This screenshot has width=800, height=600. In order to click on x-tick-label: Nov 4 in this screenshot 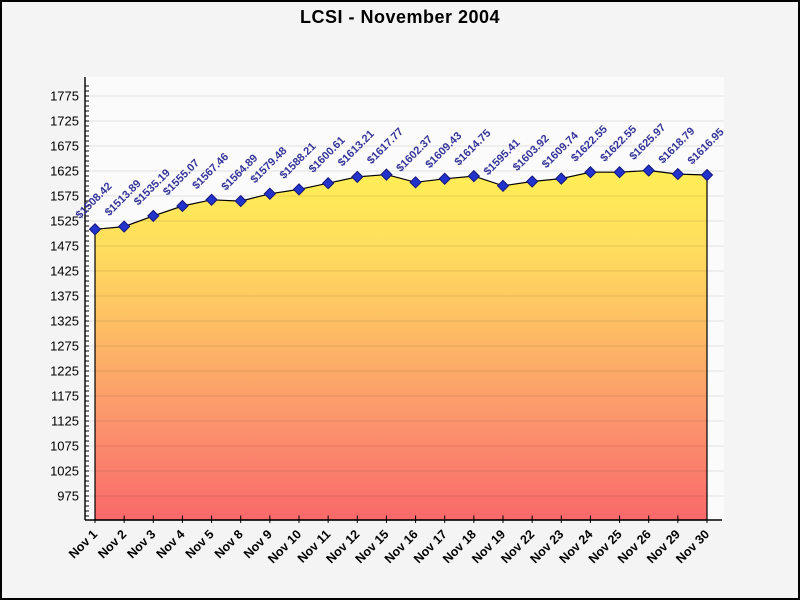, I will do `click(171, 544)`.